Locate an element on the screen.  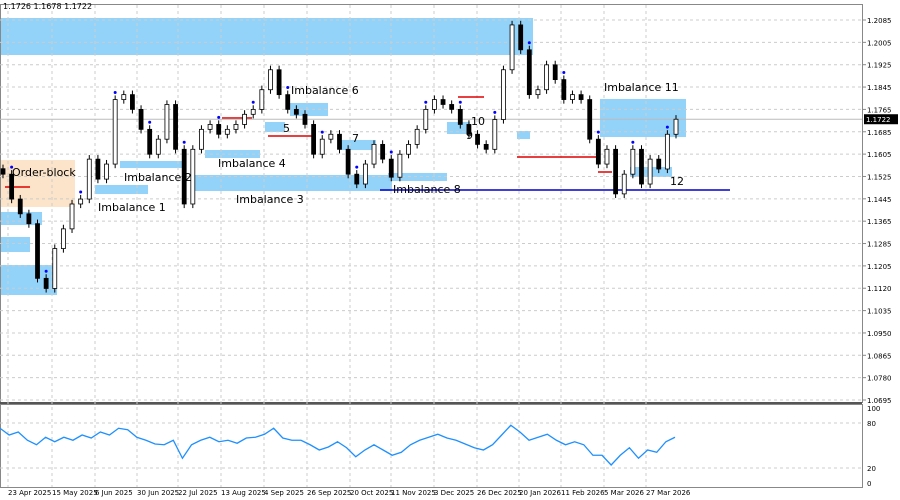
y-tick-label: 1.1925 is located at coordinates (879, 66).